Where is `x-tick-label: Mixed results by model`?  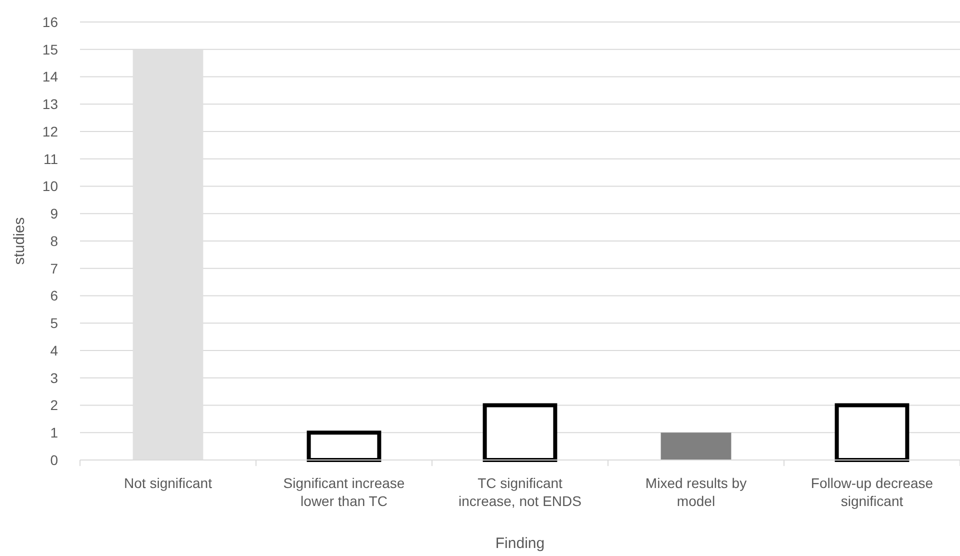
x-tick-label: Mixed results by model is located at coordinates (696, 492).